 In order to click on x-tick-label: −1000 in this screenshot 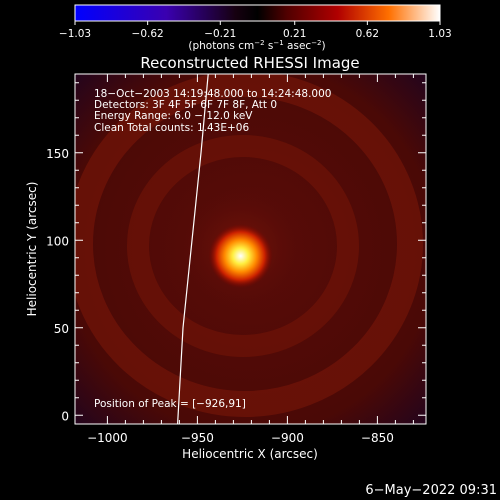, I will do `click(107, 438)`.